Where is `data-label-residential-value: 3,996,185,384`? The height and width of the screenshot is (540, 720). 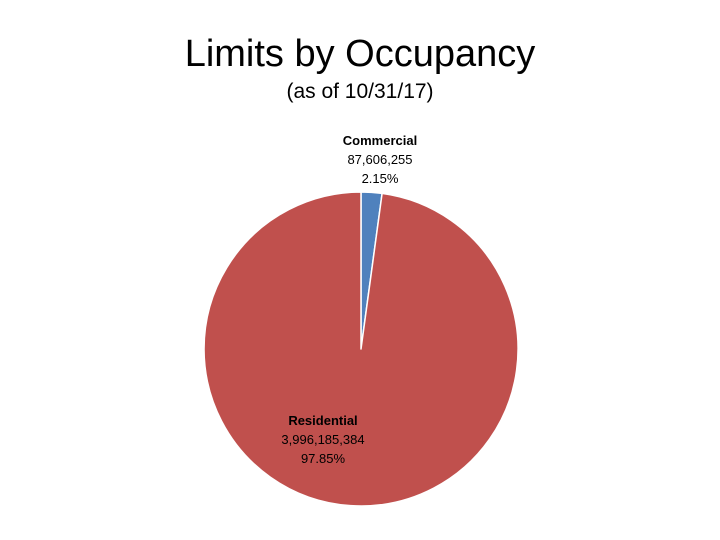 data-label-residential-value: 3,996,185,384 is located at coordinates (323, 439).